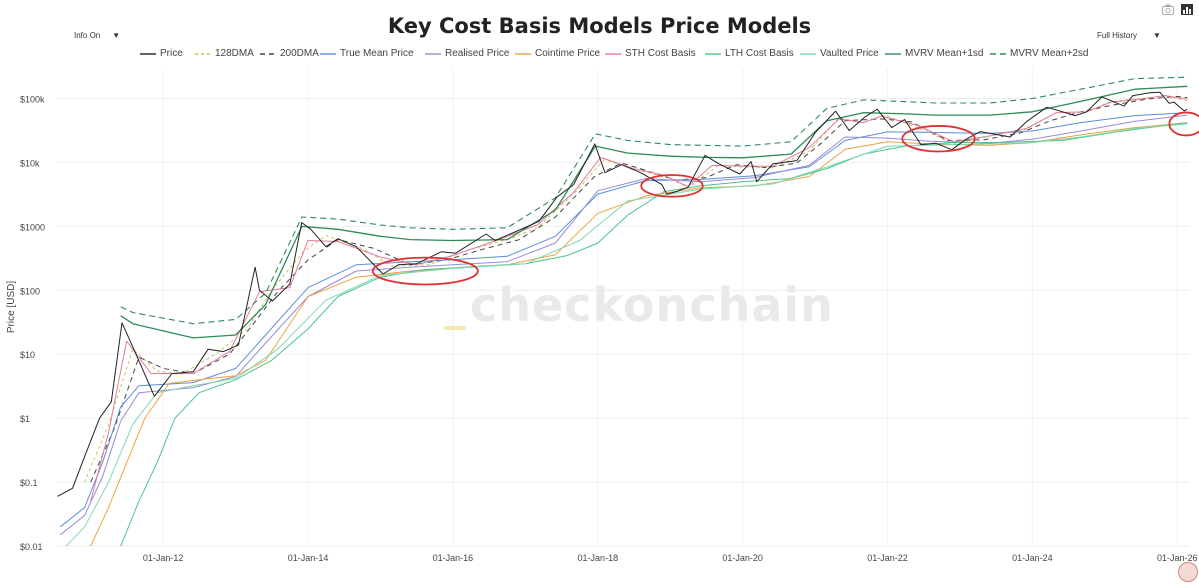  I want to click on legend-item: STH Cost Basis, so click(650, 53).